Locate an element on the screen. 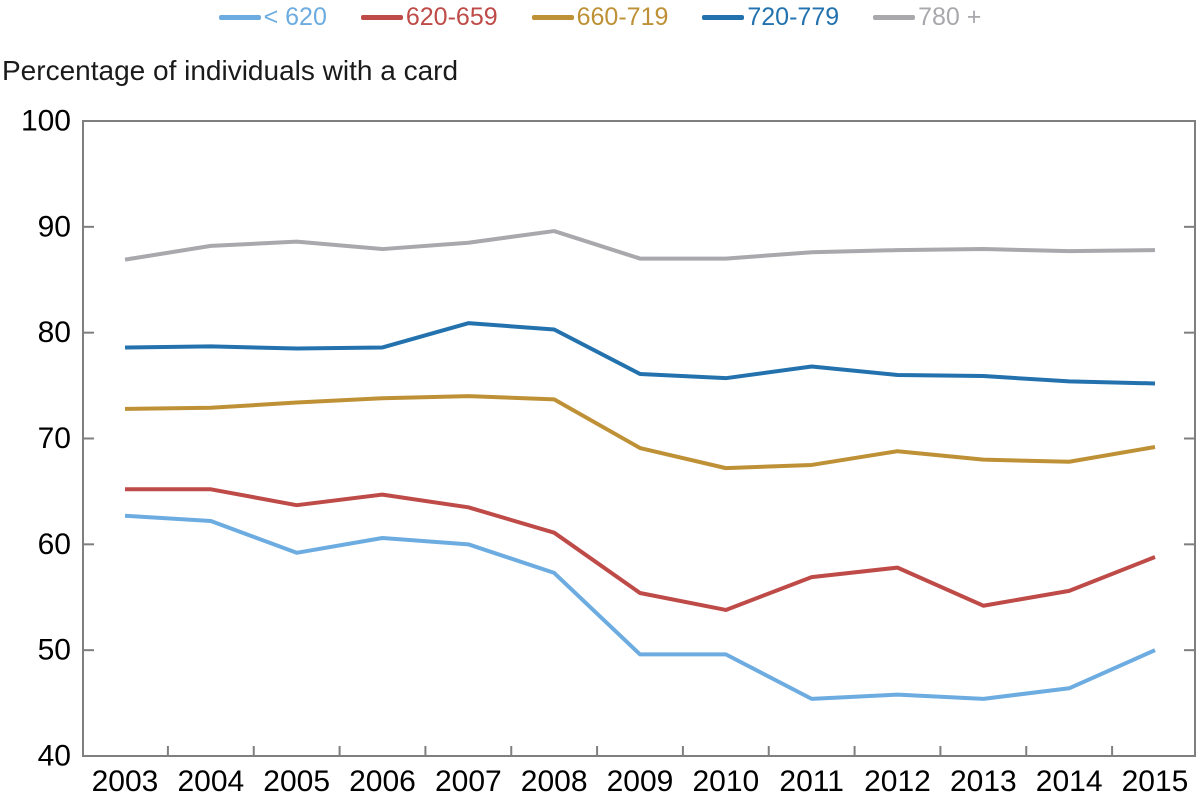 Image resolution: width=1200 pixels, height=800 pixels. legend-item-2: 660-719 is located at coordinates (600, 16).